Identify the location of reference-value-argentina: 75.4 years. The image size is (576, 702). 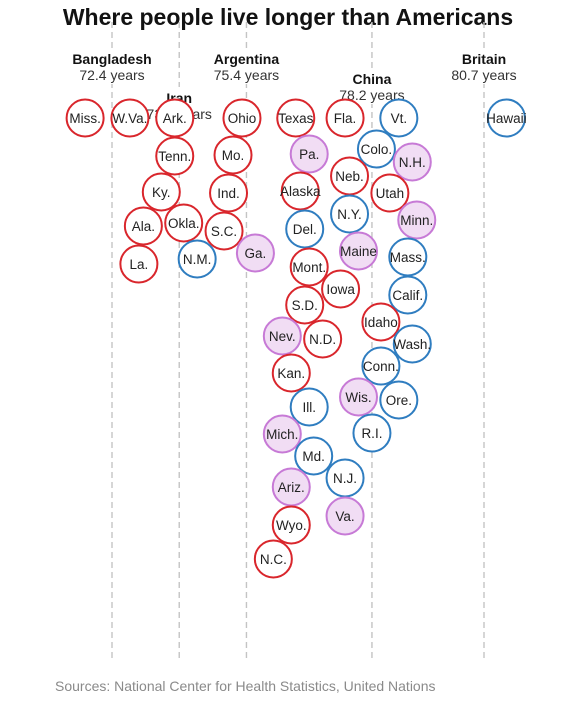
(246, 75).